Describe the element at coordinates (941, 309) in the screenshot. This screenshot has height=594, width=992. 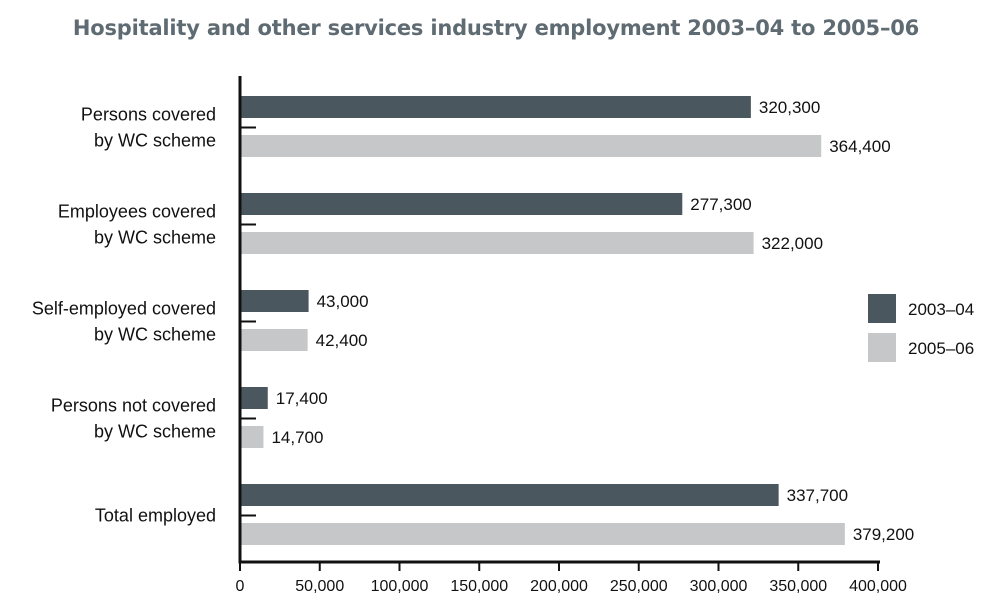
I see `legend-label: 2003–04` at that location.